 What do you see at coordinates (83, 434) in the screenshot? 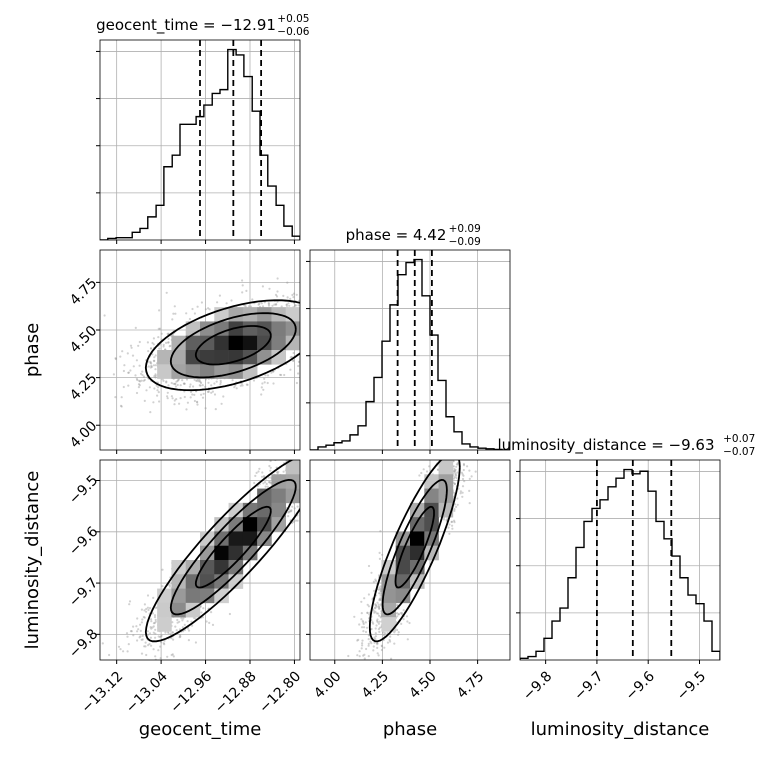
I see `y-tick-label-phase: 4.00` at bounding box center [83, 434].